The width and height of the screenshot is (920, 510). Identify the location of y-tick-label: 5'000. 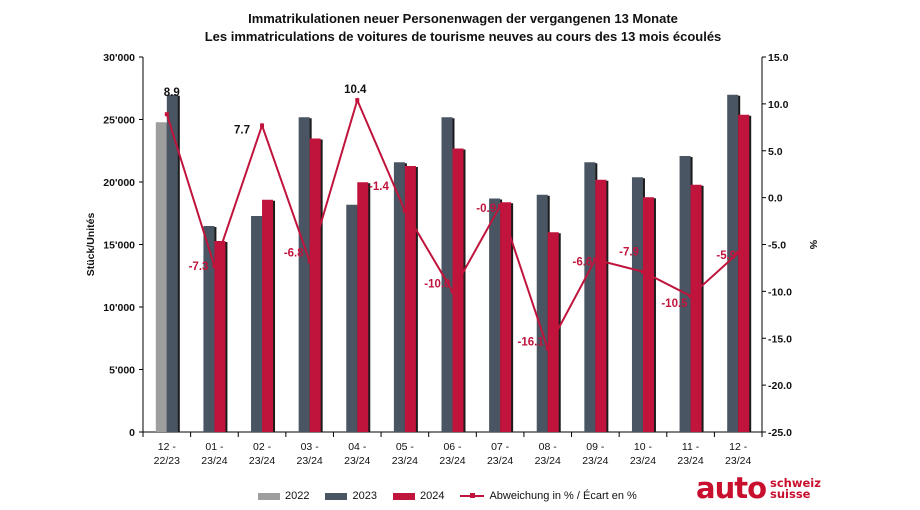
(122, 371).